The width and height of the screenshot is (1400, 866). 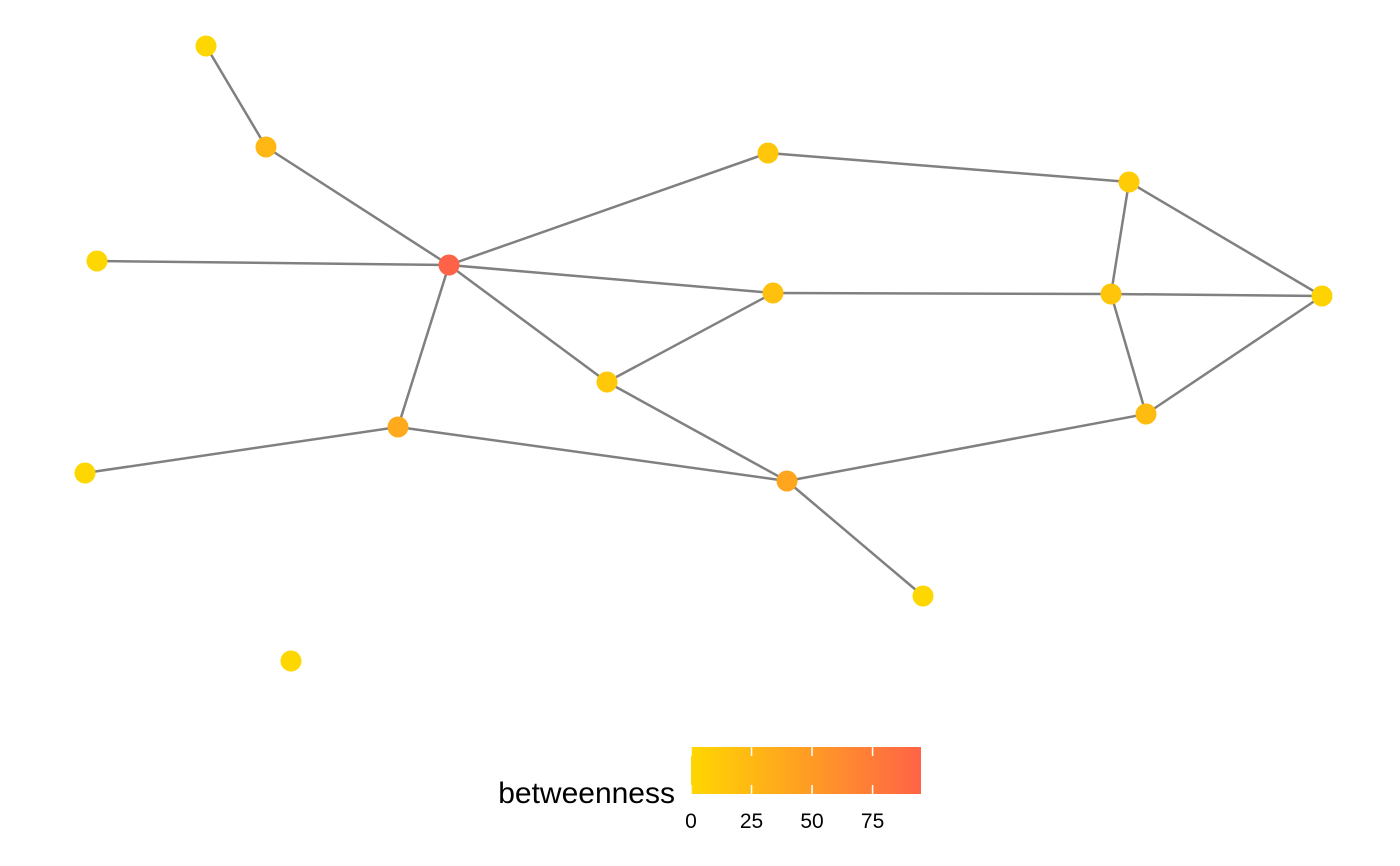 I want to click on legend-tick-label: 0, so click(x=691, y=821).